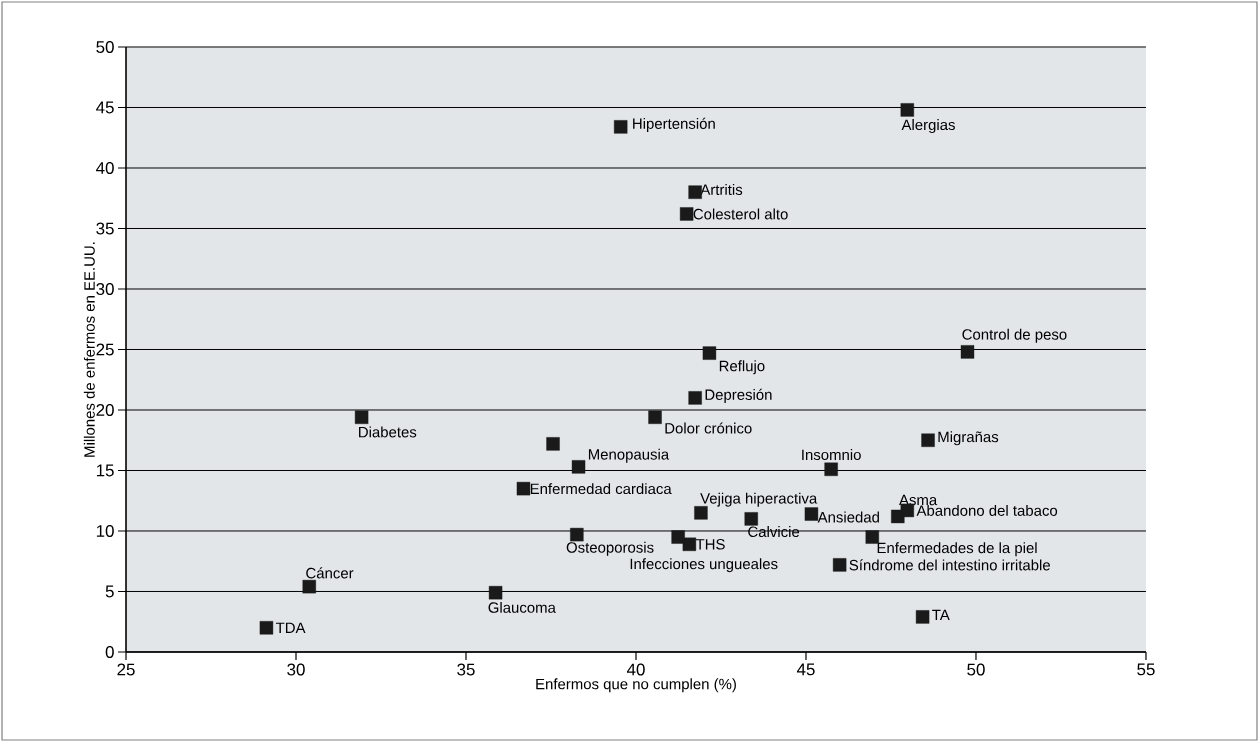 The width and height of the screenshot is (1259, 742). What do you see at coordinates (831, 455) in the screenshot?
I see `annotation: Insomnio` at bounding box center [831, 455].